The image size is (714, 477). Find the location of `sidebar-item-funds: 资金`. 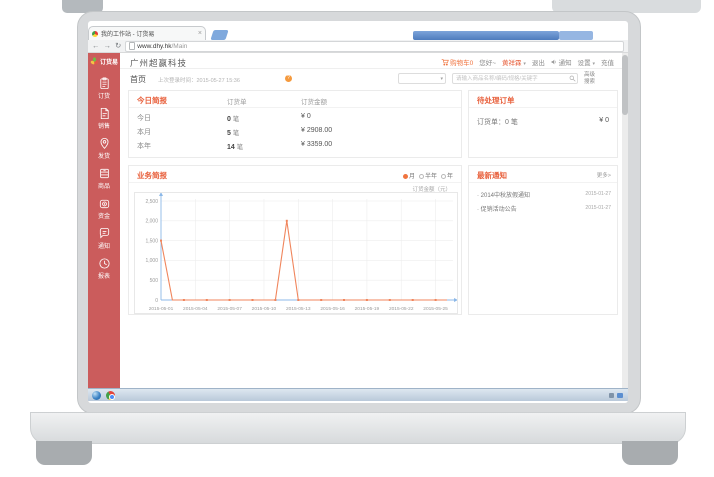

sidebar-item-funds: 资金 is located at coordinates (104, 208).